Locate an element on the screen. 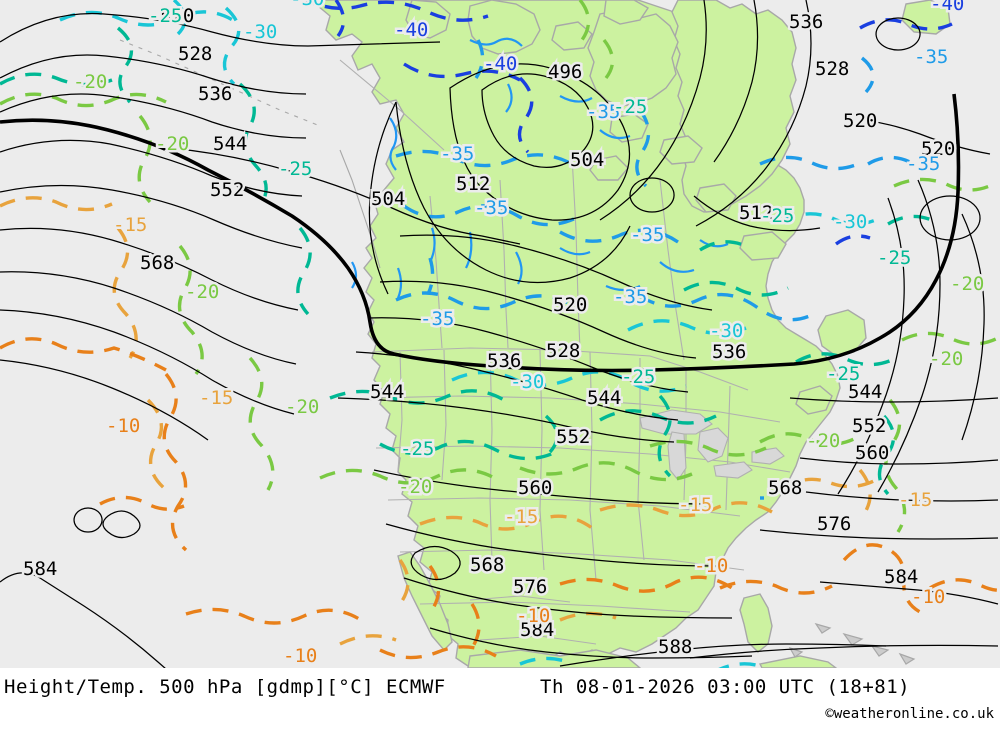 The height and width of the screenshot is (733, 1000). contour-588-atl is located at coordinates (844, 651).